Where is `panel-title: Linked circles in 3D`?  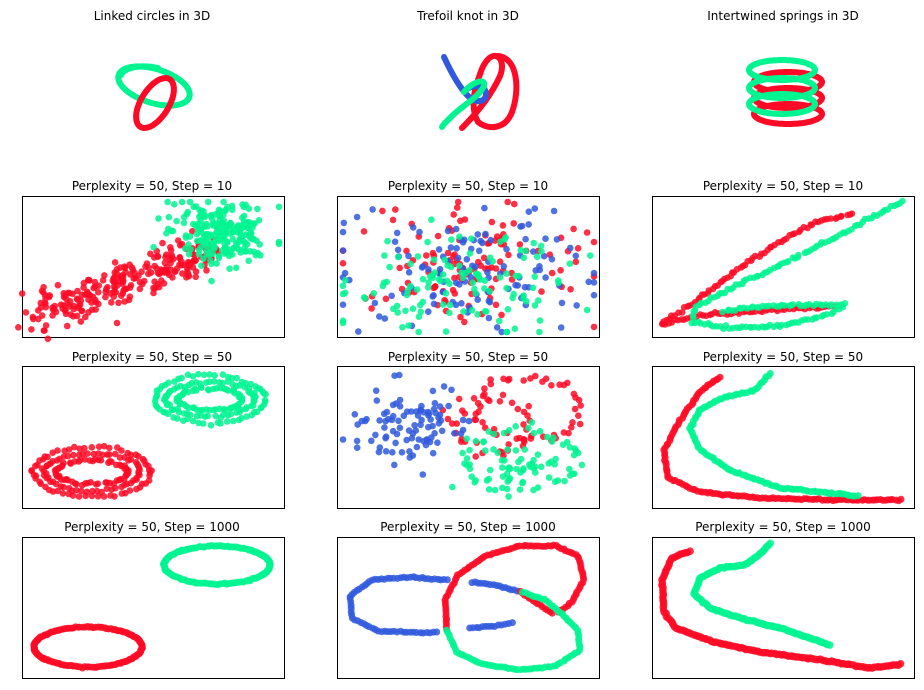 panel-title: Linked circles in 3D is located at coordinates (152, 16).